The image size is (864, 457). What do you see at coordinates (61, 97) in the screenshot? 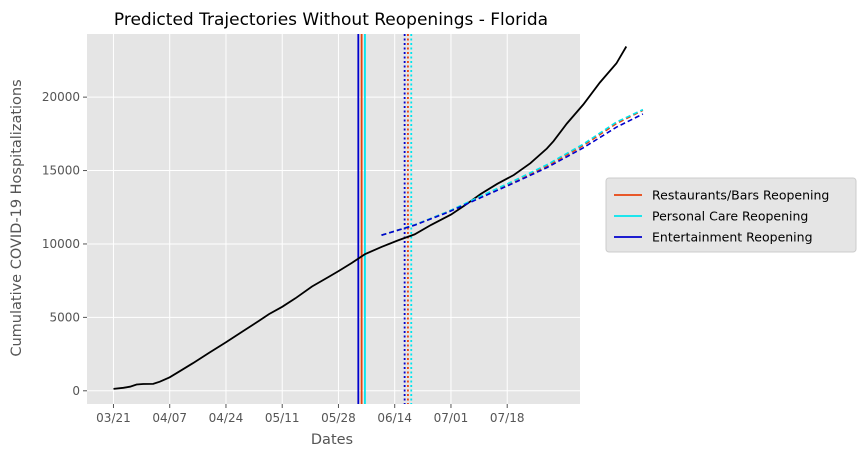
I see `y-tick-label: 20000` at bounding box center [61, 97].